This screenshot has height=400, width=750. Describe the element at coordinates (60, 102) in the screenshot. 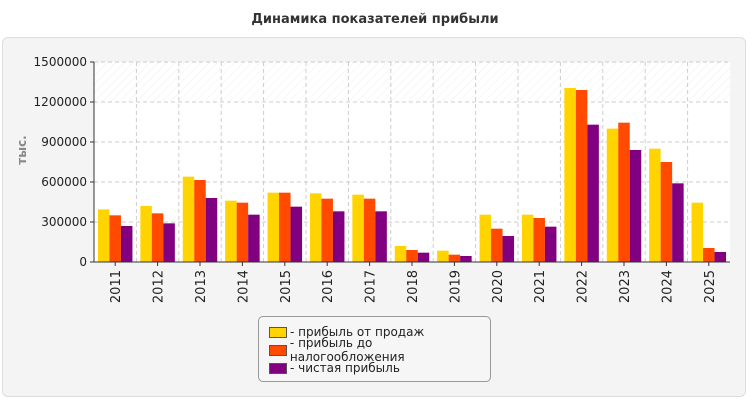

I see `y-tick-label: 1200000` at that location.